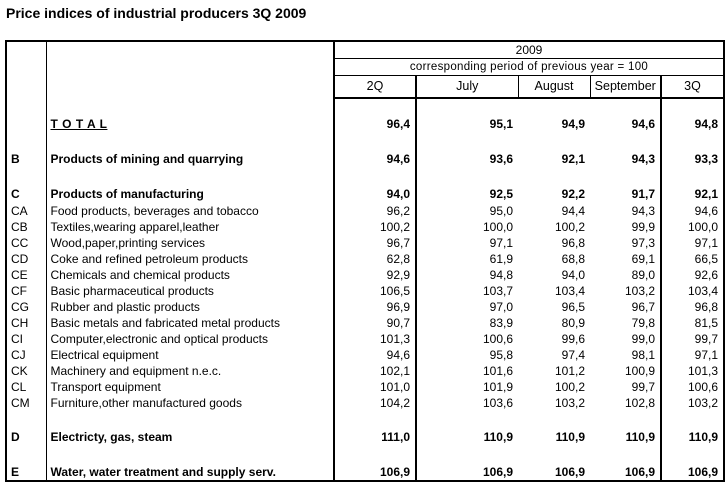  Describe the element at coordinates (190, 124) in the screenshot. I see `row-name: T O T A L` at that location.